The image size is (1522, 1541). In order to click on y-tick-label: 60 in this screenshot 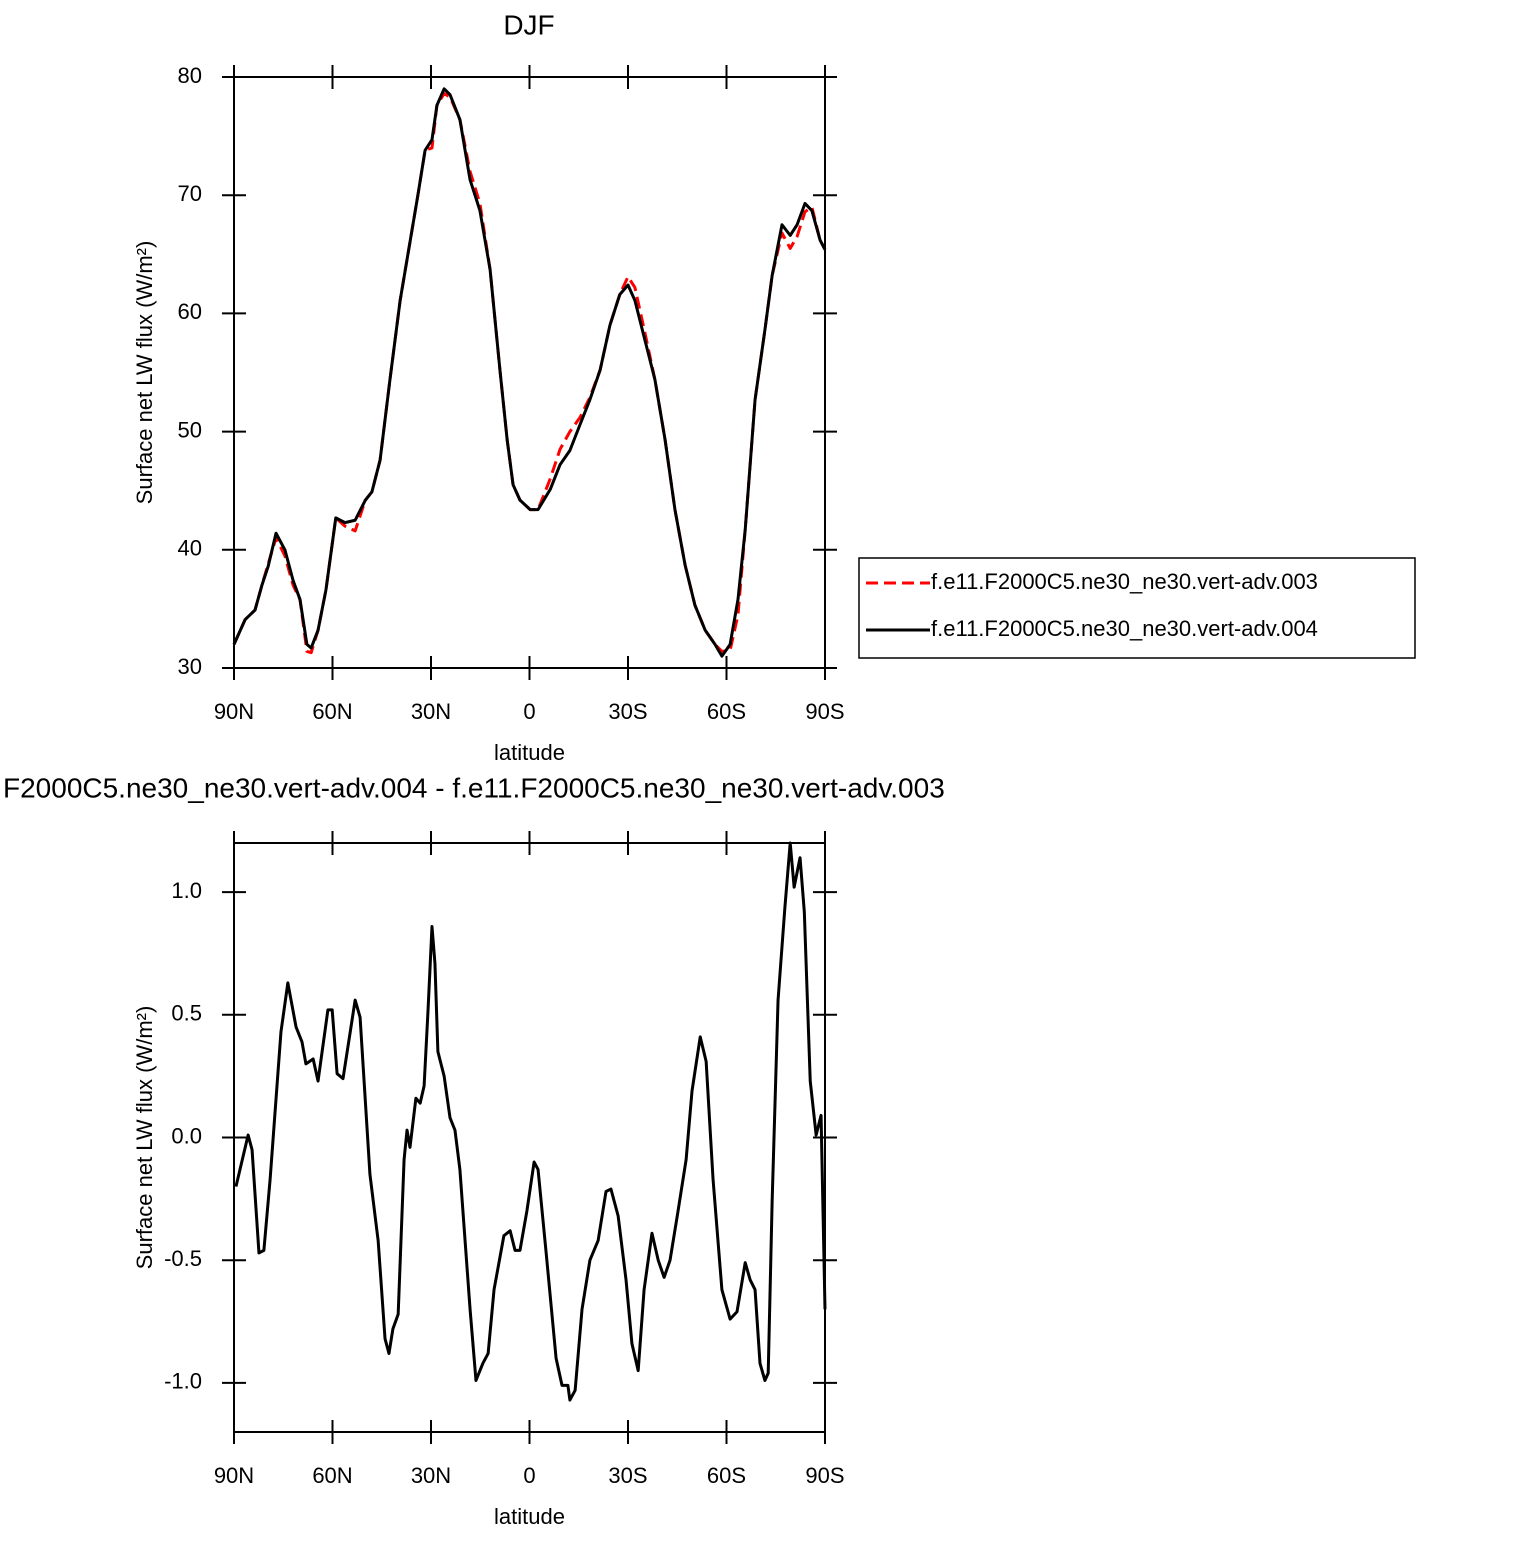, I will do `click(190, 311)`.